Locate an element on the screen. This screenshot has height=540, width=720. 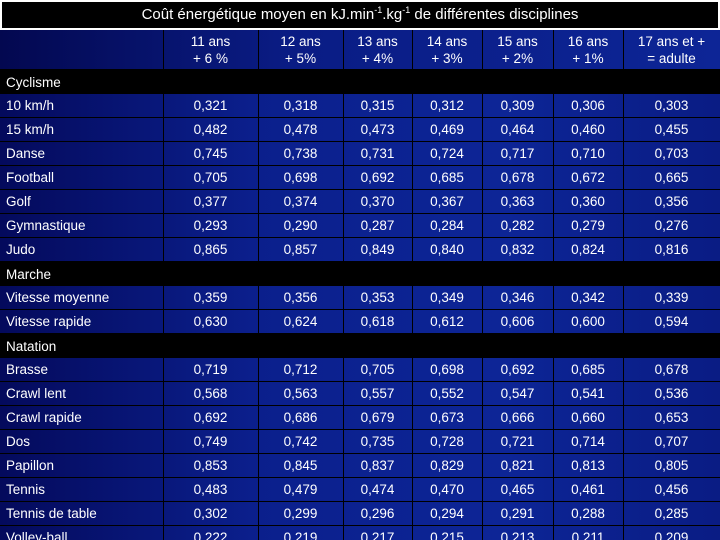
title-superscript: -1 is located at coordinates (378, 10).